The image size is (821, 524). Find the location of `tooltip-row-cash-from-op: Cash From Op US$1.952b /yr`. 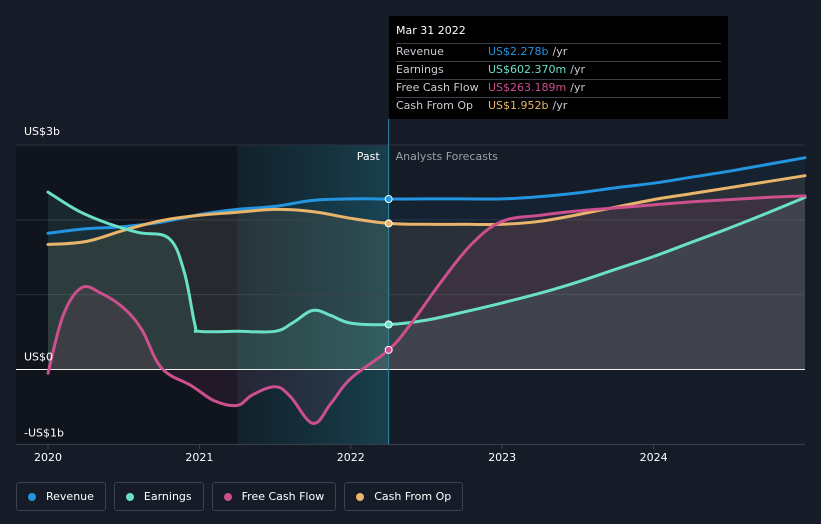

tooltip-row-cash-from-op: Cash From Op US$1.952b /yr is located at coordinates (558, 106).